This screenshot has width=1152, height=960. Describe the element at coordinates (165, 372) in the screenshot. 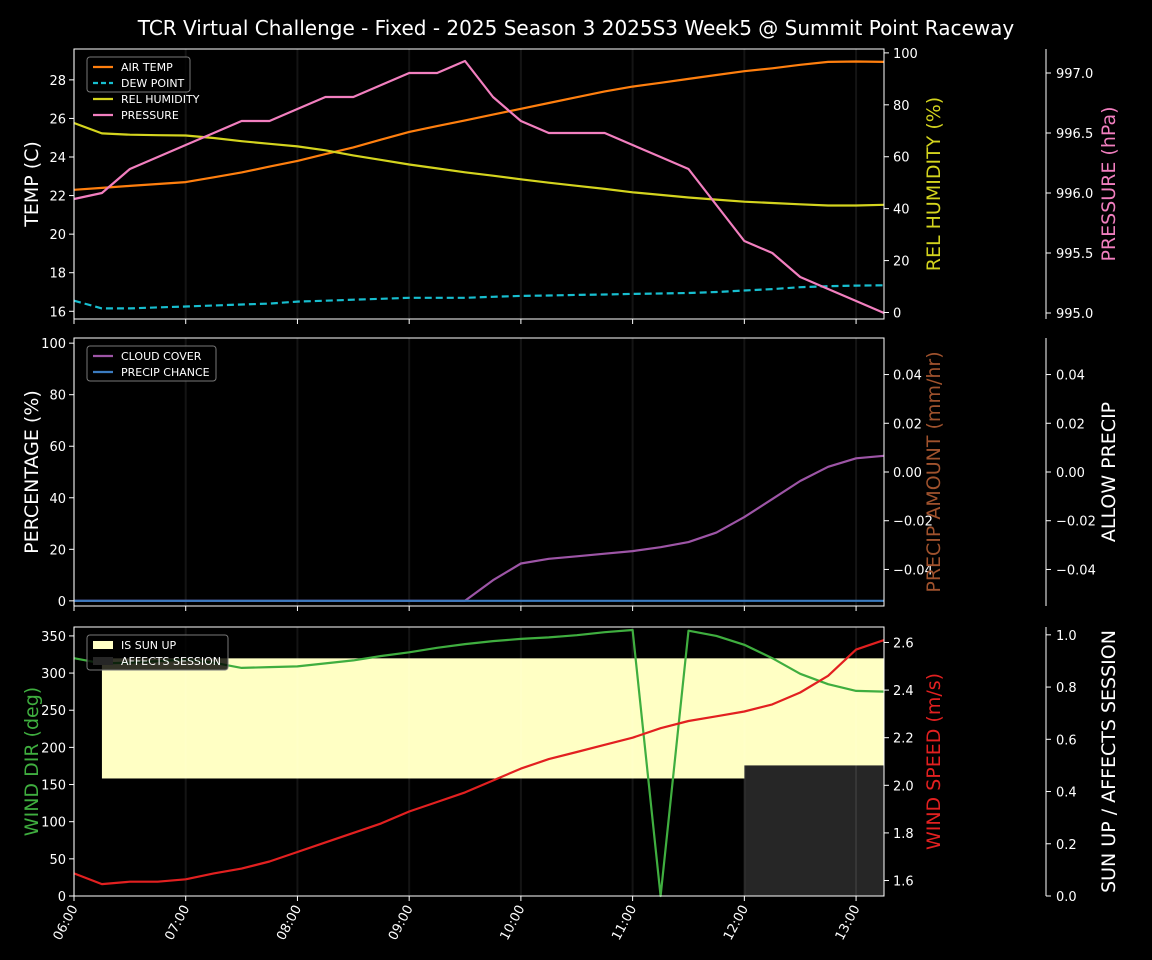

I see `legend-label: PRECIP CHANCE` at that location.